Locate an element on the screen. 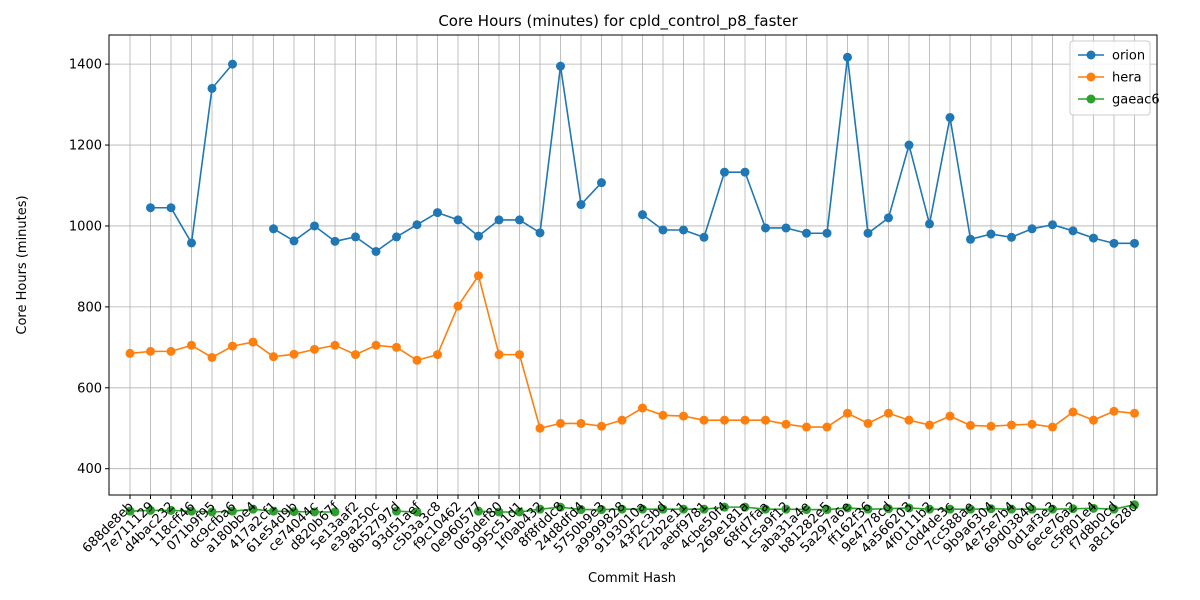 The image size is (1200, 600). y-tick-label: 600 is located at coordinates (89, 388).